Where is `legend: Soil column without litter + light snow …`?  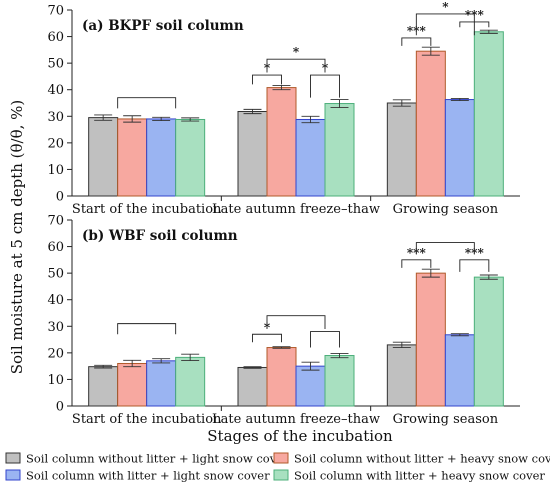
legend: Soil column without litter + light snow … is located at coordinates (277, 467).